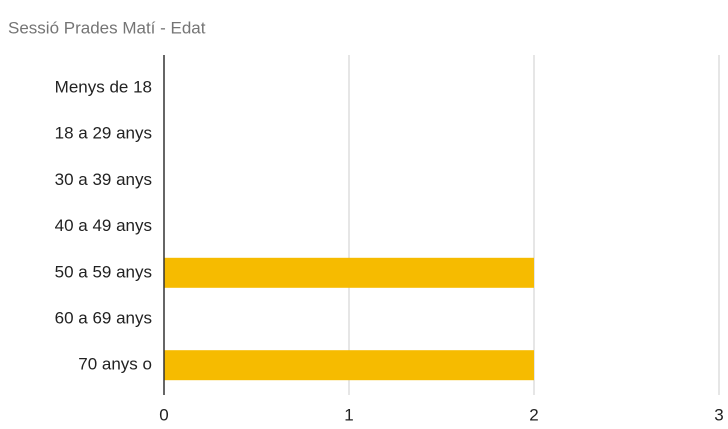 This screenshot has width=728, height=429. What do you see at coordinates (718, 414) in the screenshot?
I see `x-tick-label: 3` at bounding box center [718, 414].